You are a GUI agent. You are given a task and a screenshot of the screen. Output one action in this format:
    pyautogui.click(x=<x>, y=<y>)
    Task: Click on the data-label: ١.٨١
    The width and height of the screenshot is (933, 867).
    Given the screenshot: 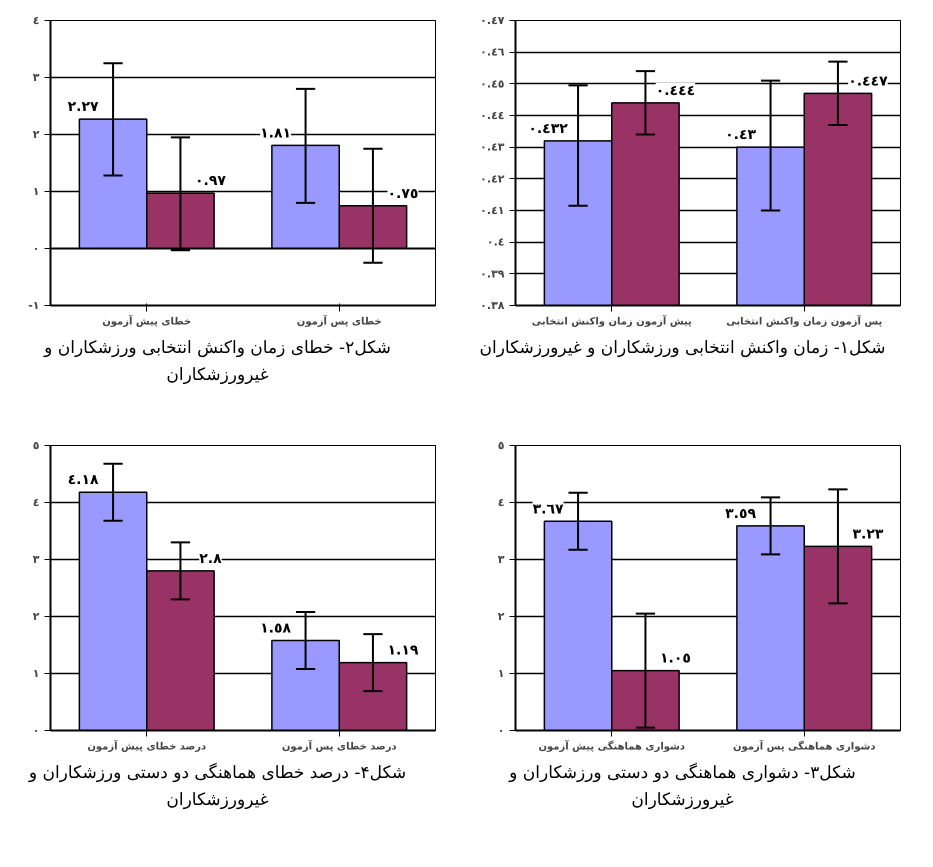 What is the action you would take?
    pyautogui.click(x=276, y=133)
    